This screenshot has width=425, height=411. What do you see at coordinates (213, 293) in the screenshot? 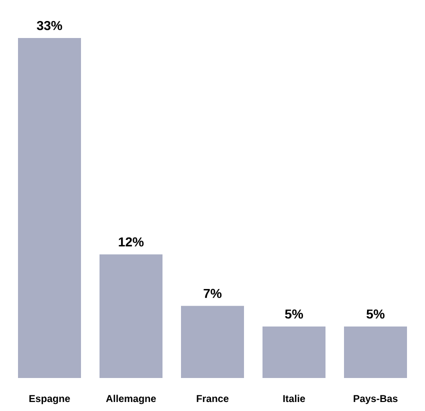
I see `data-label: 7%` at bounding box center [213, 293].